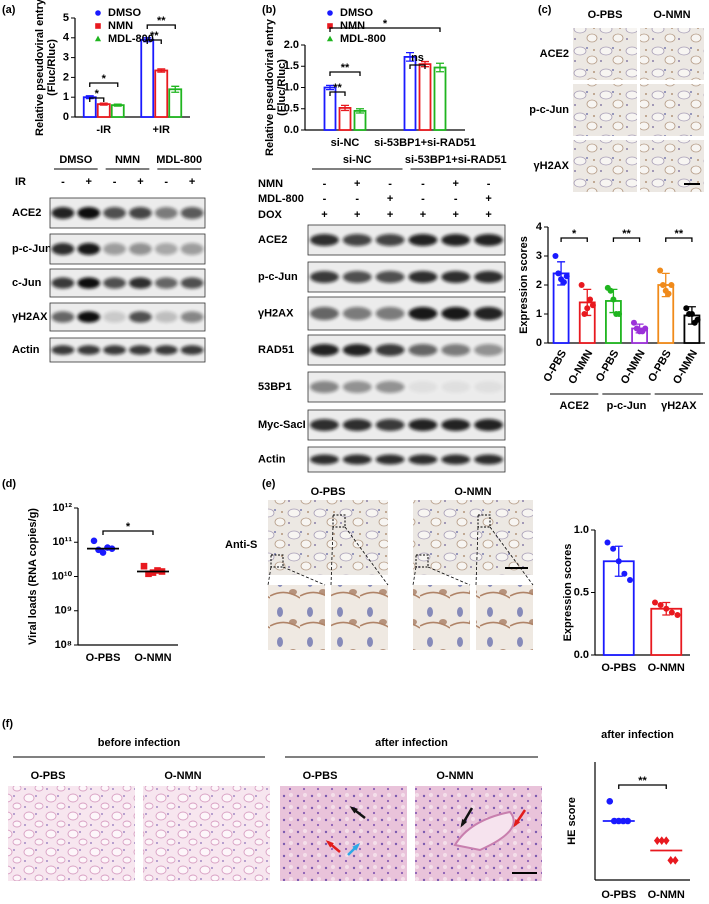 The height and width of the screenshot is (904, 709). I want to click on x-tick-label: si-53BP1+si-RAD51, so click(425, 143).